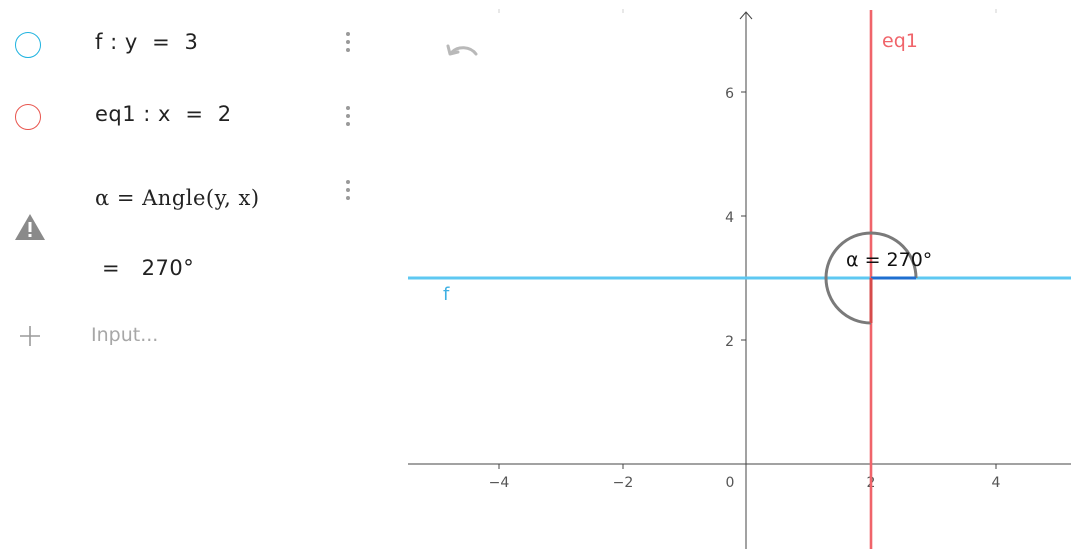 Image resolution: width=1071 pixels, height=549 pixels. What do you see at coordinates (147, 42) in the screenshot?
I see `formula-f: f : y = 3` at bounding box center [147, 42].